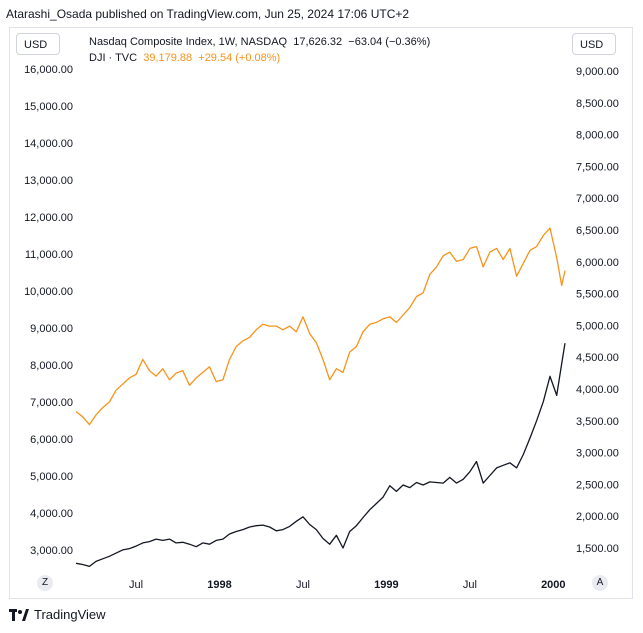  I want to click on left-axis-tick-label: 14,000.00, so click(48, 144).